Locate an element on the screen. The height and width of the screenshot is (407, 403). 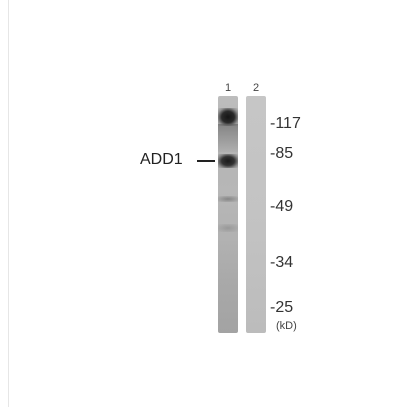
marker-117: -117 is located at coordinates (285, 123).